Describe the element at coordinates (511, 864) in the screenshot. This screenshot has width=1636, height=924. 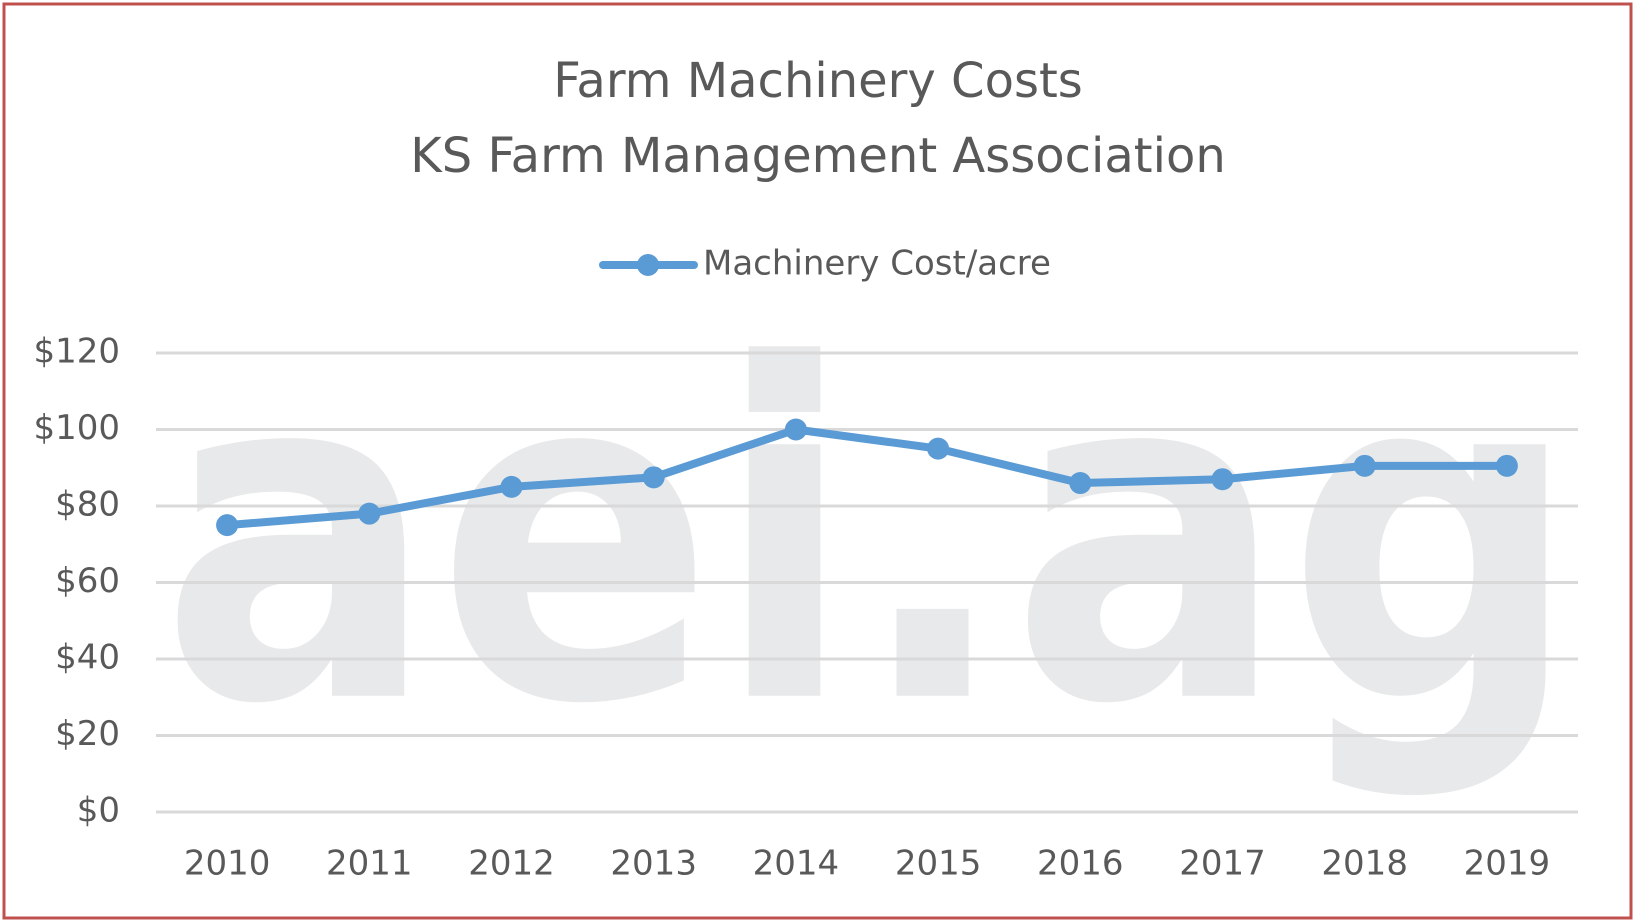
I see `x-tick-label: 2012` at that location.